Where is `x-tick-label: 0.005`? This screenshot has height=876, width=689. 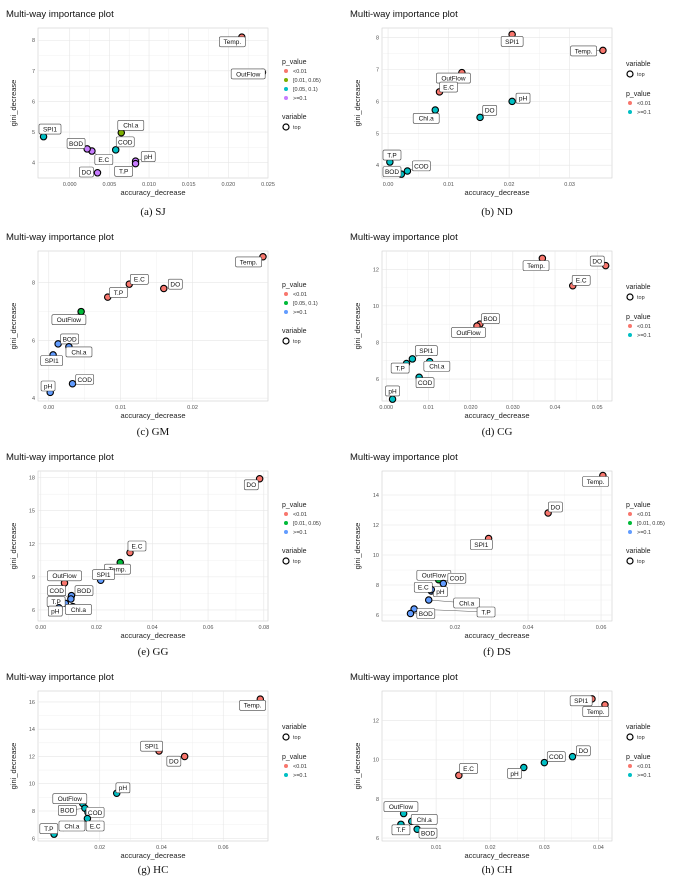 x-tick-label: 0.005 is located at coordinates (109, 185).